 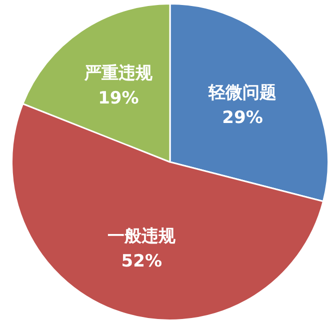 What do you see at coordinates (242, 93) in the screenshot?
I see `slice-label: 轻微问题` at bounding box center [242, 93].